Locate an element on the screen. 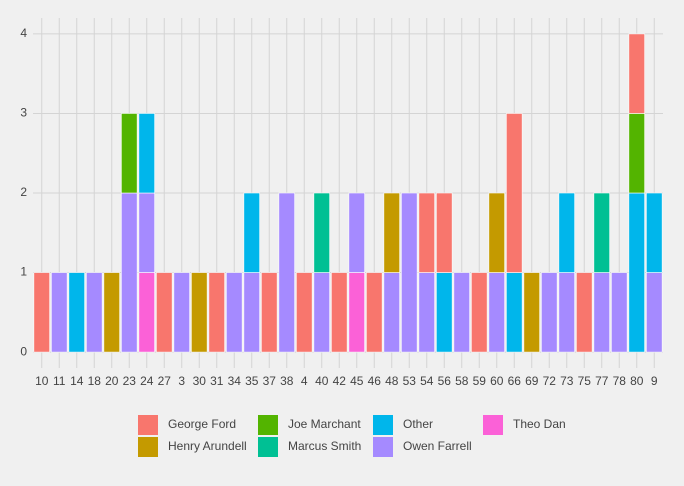  x-tick-label: 72 is located at coordinates (550, 381).